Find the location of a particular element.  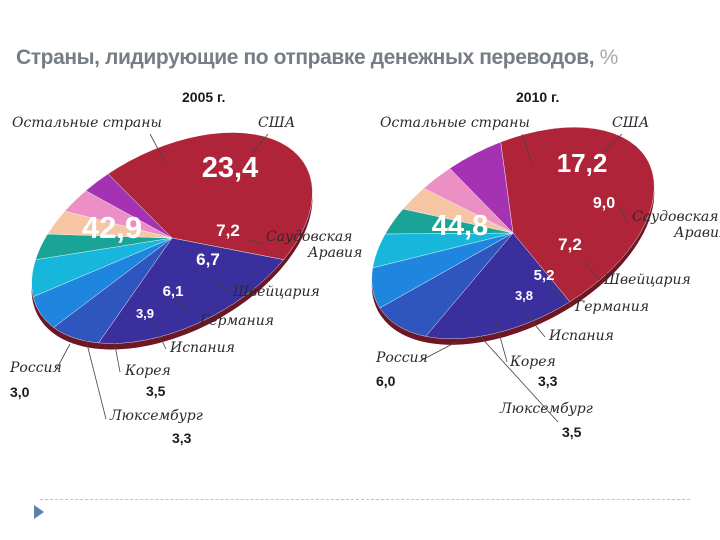

slice-value-saudi: 9,0 is located at coordinates (604, 203).